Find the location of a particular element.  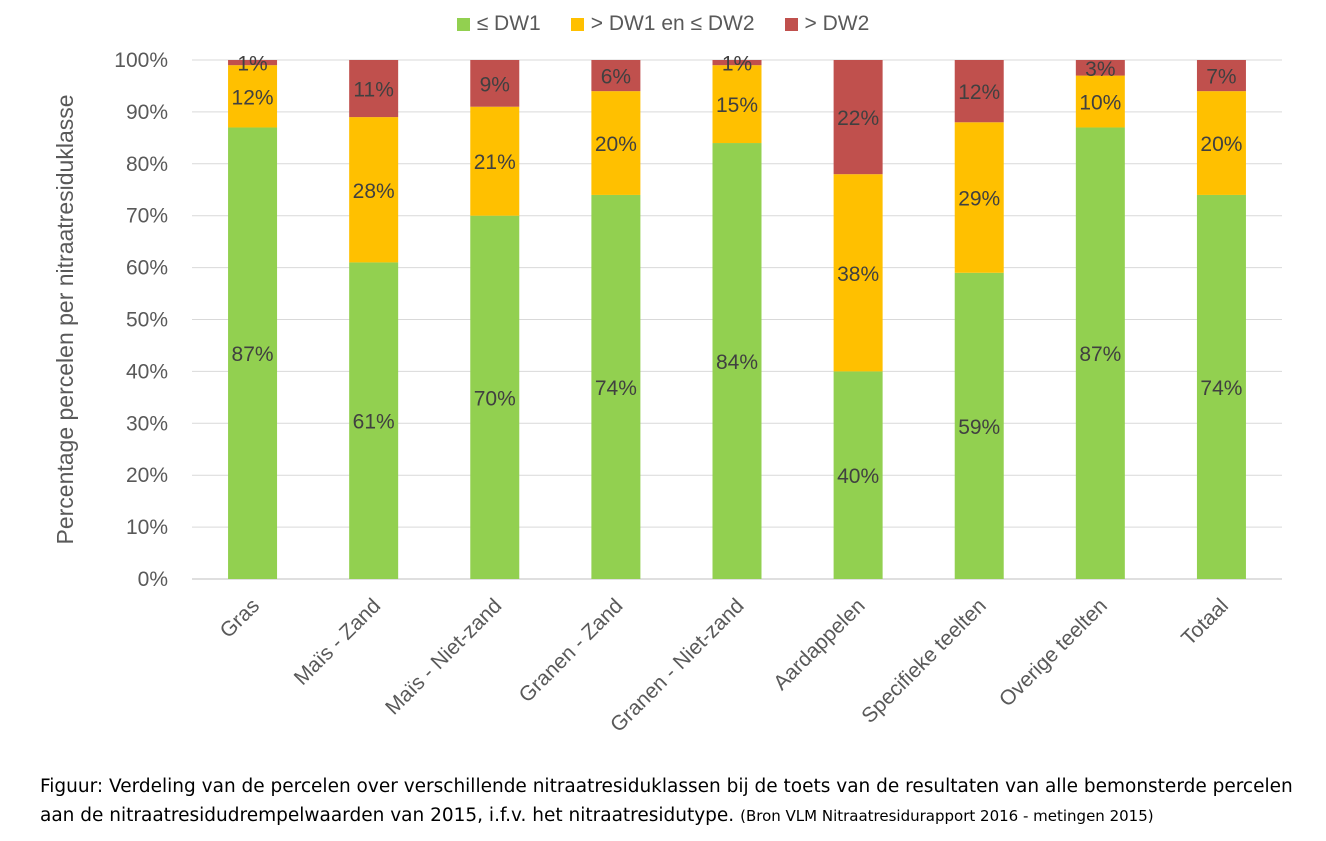

legend-swatch-dw1-dw2 is located at coordinates (577, 24).